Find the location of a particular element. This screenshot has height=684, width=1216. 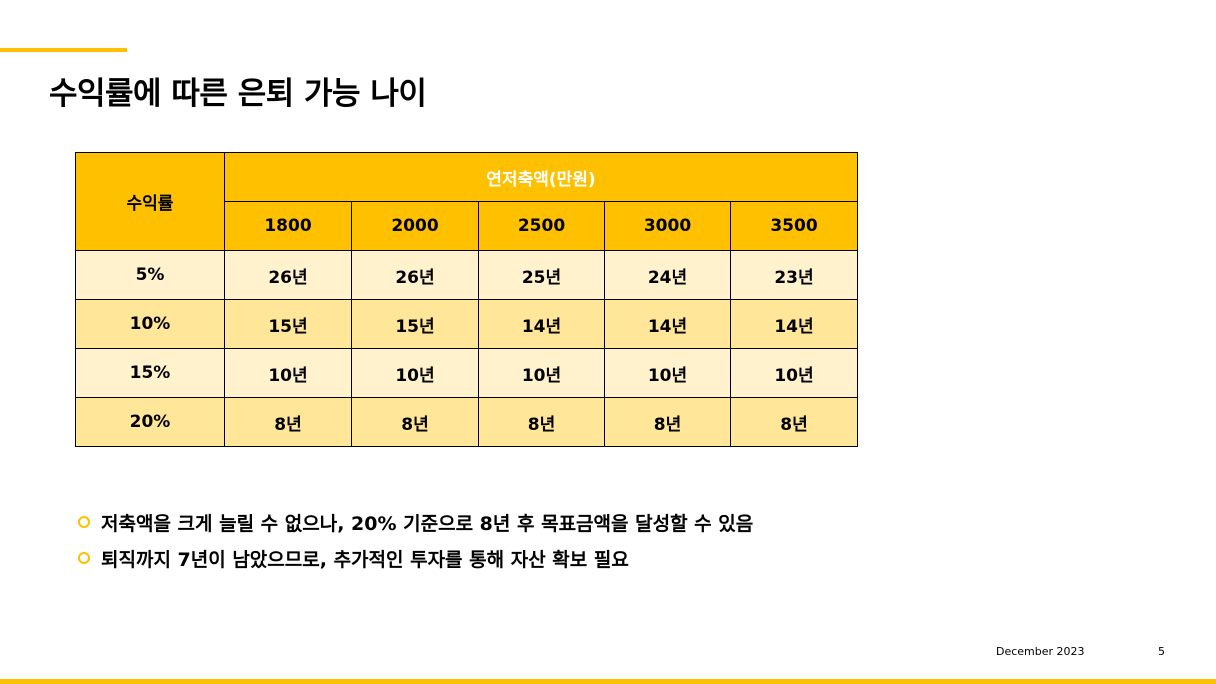

table-row: 20% 8년 8년 8년 8년 8년 is located at coordinates (466, 422).